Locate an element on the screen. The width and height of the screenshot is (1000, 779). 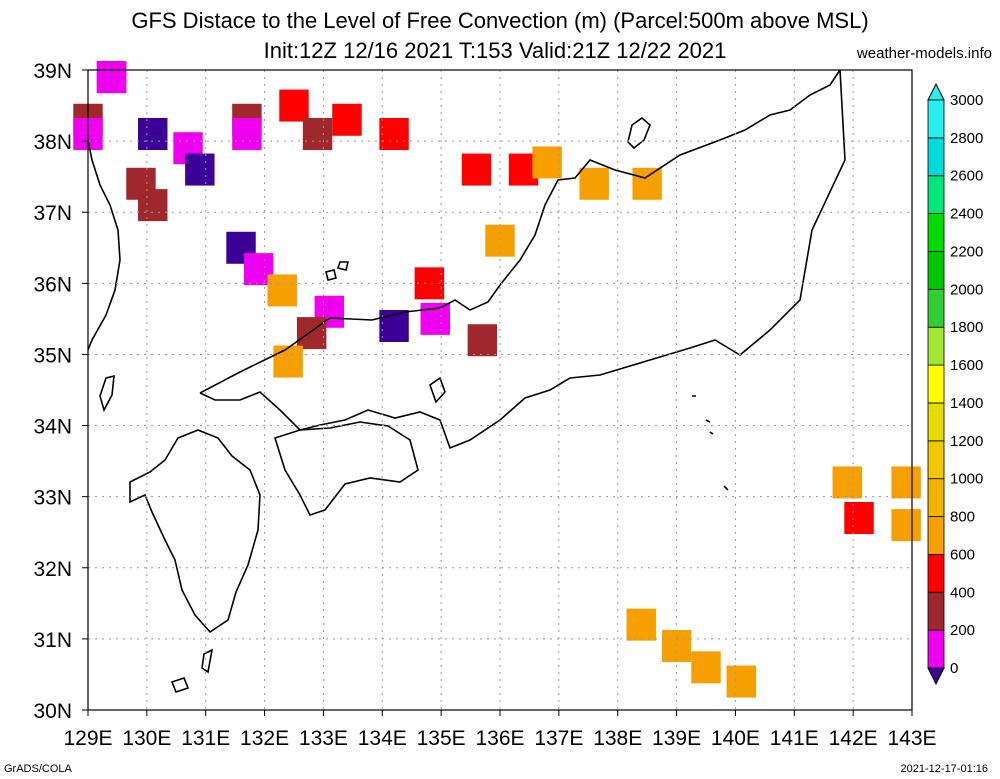
coast-izu-islands is located at coordinates (710, 443).